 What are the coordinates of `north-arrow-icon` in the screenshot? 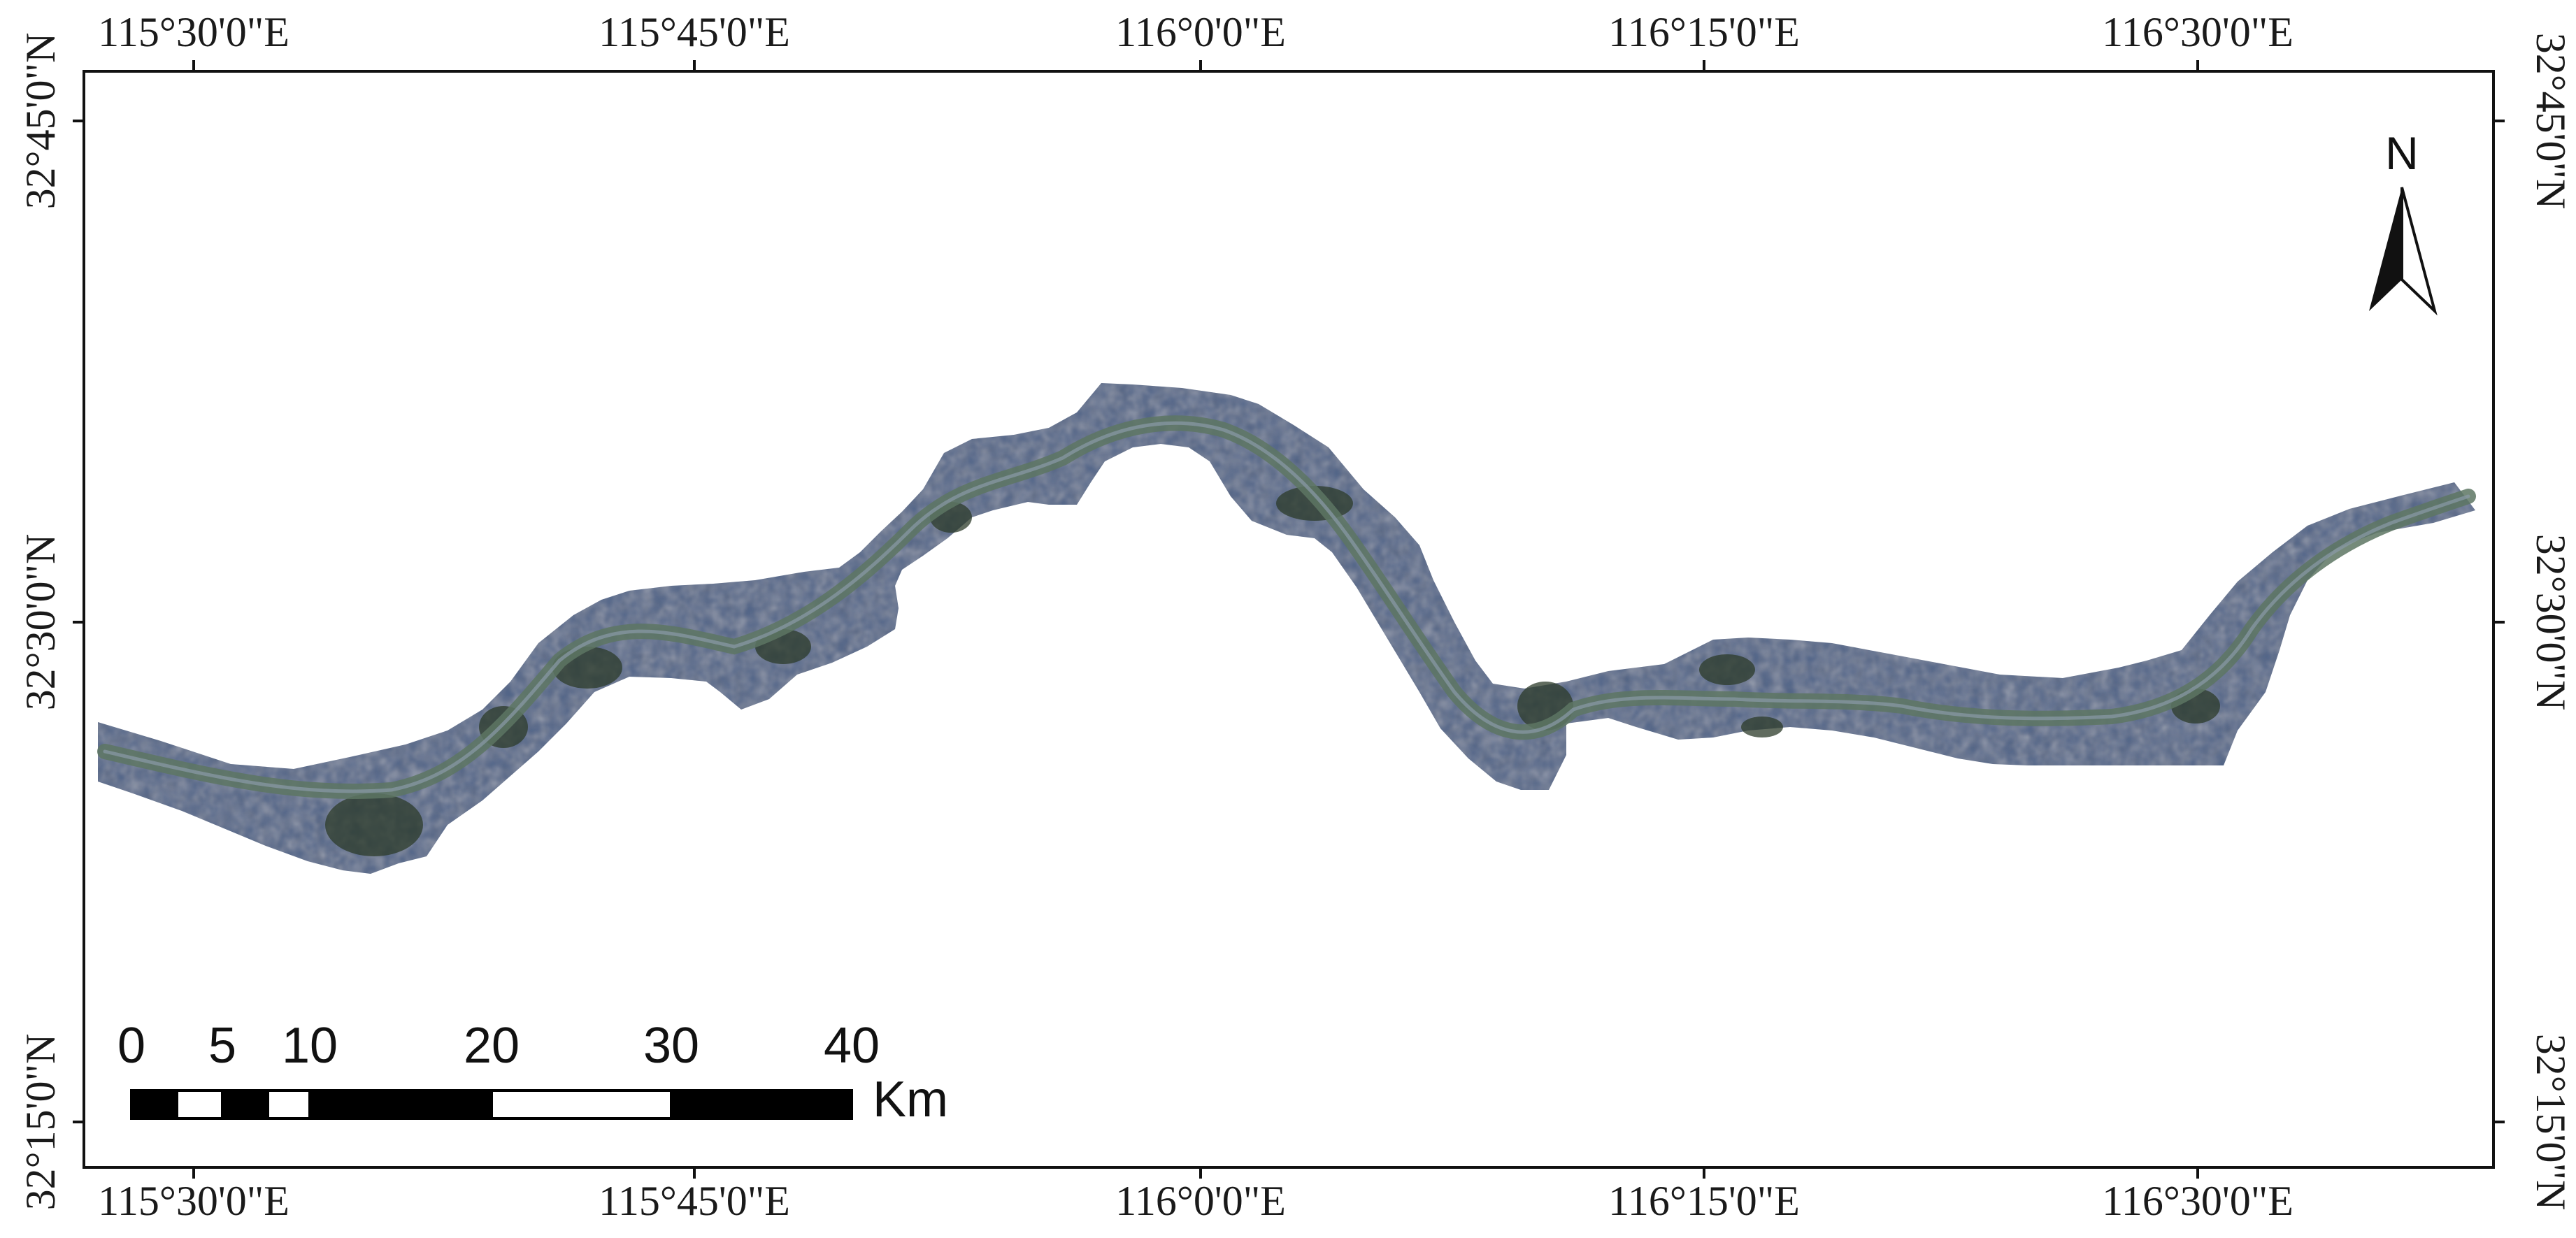 It's located at (2403, 251).